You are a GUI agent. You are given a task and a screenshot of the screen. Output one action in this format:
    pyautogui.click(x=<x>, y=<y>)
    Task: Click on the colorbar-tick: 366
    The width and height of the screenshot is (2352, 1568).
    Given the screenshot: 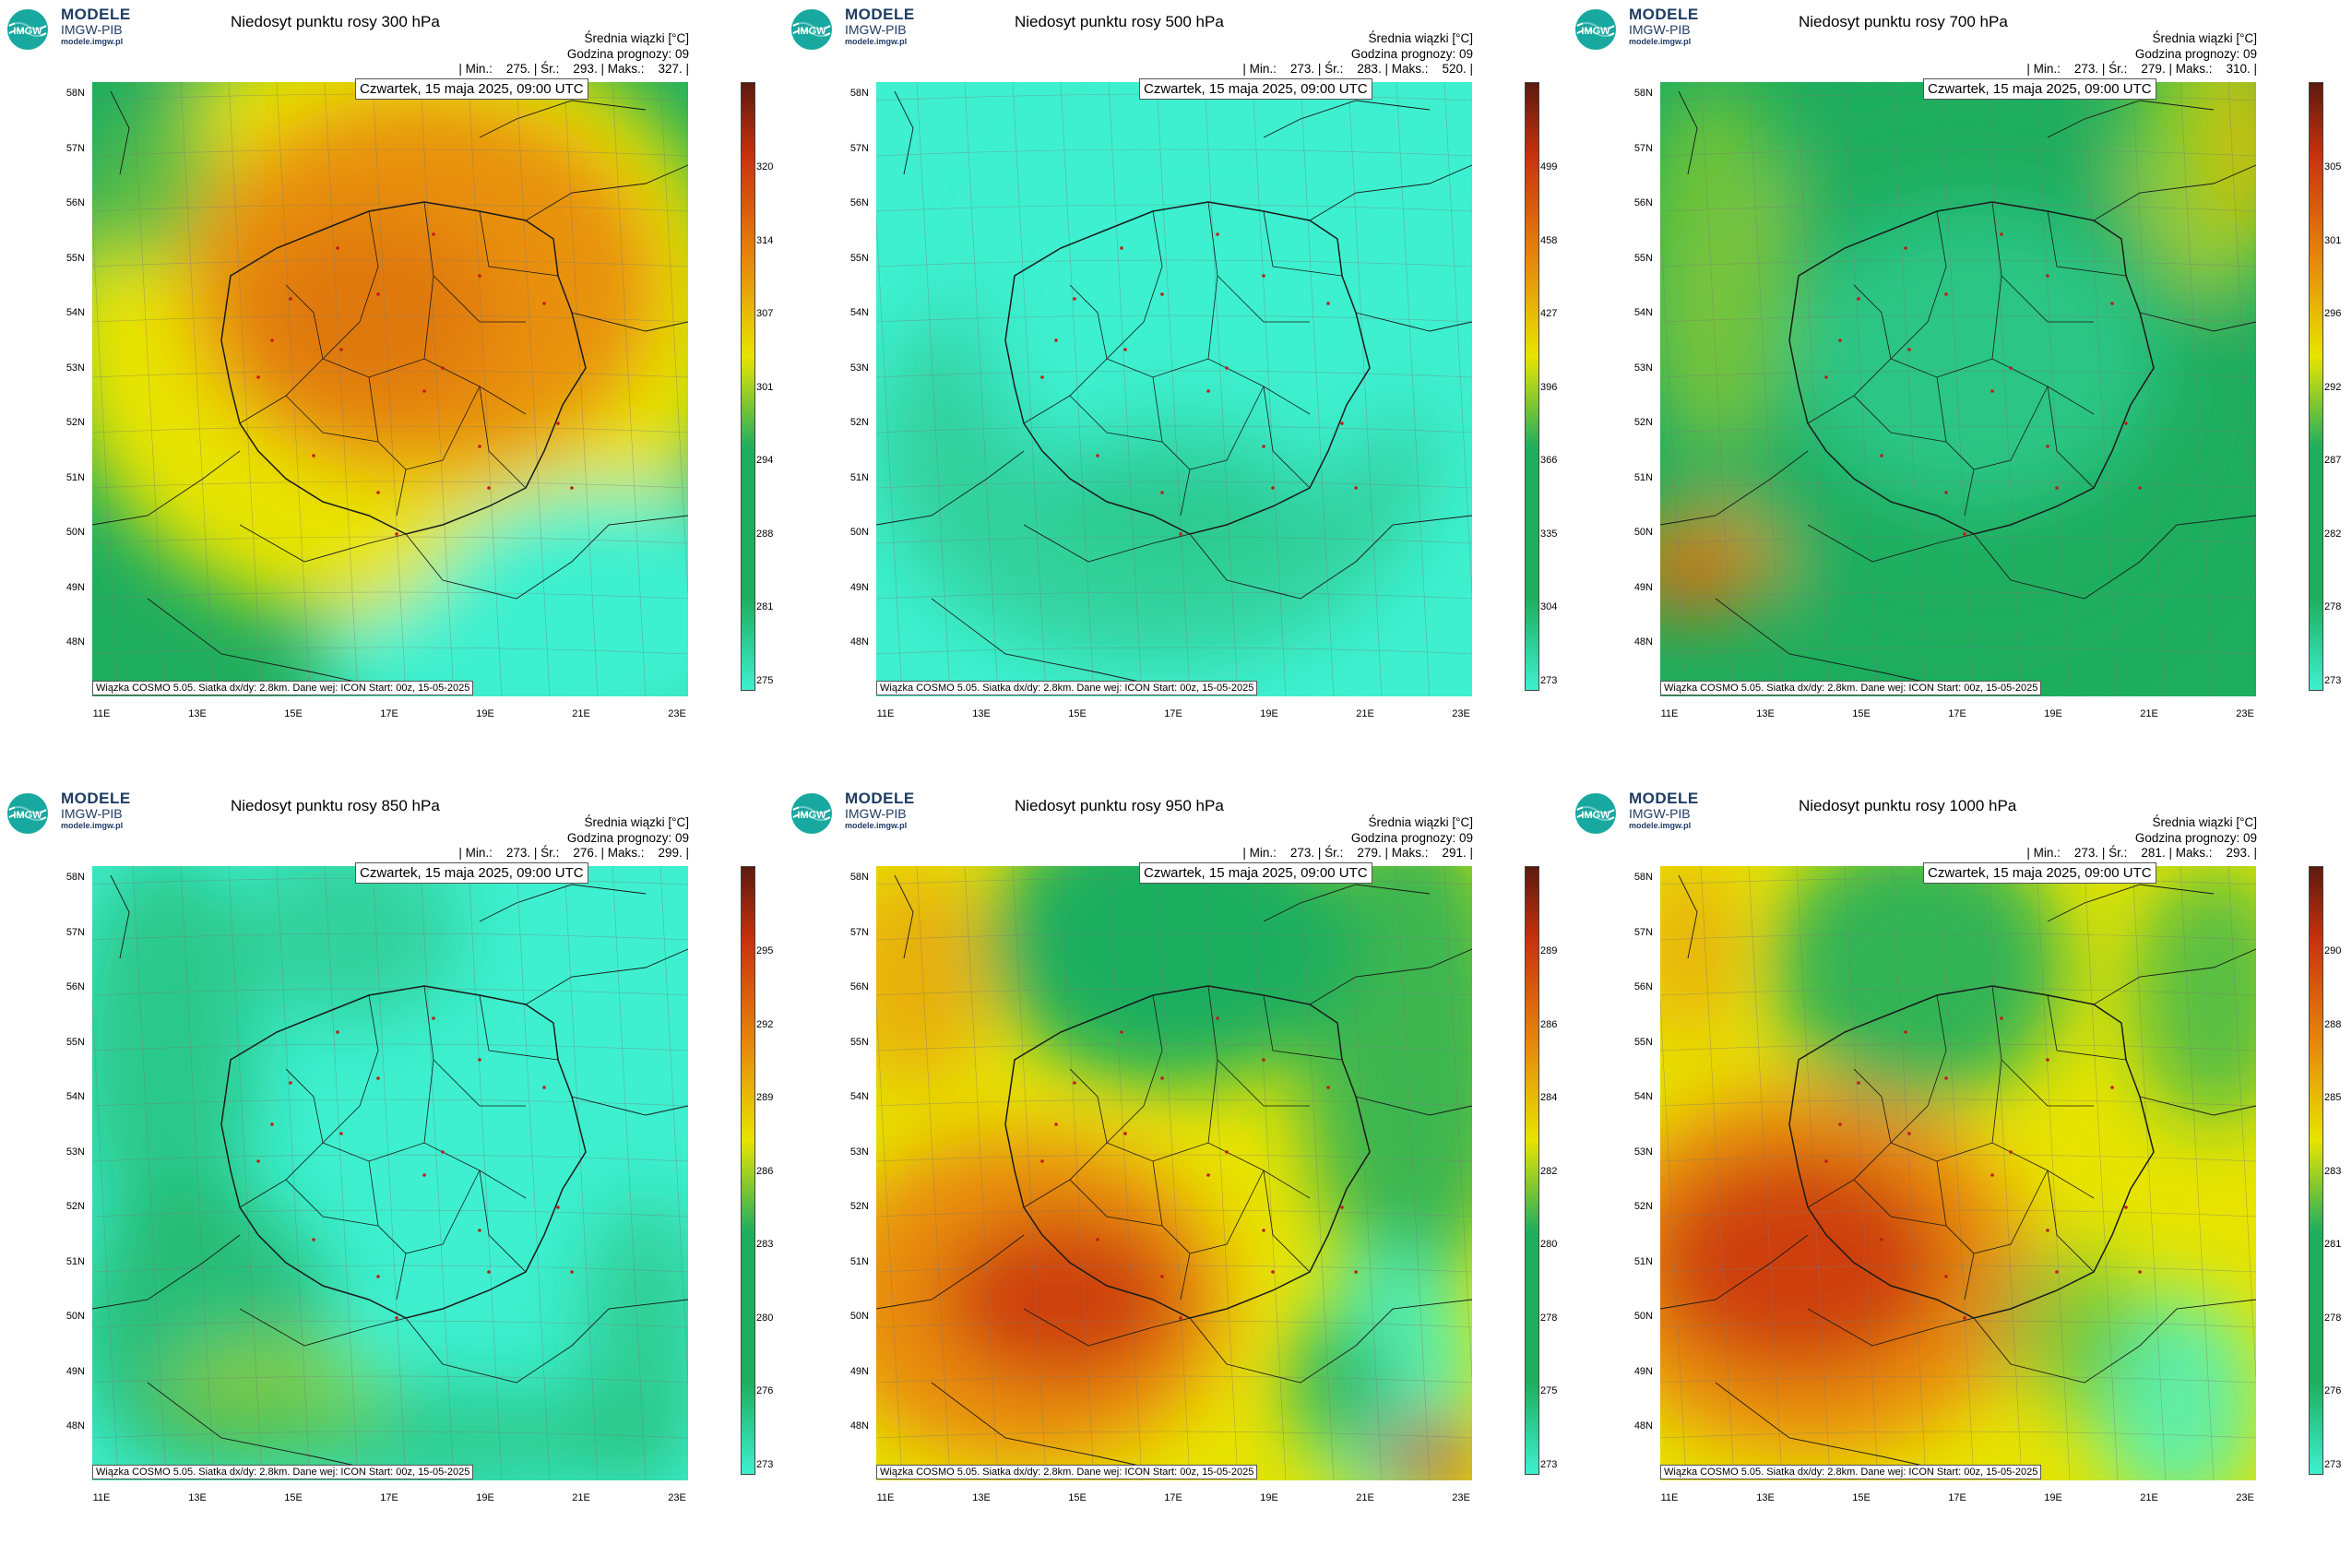 What is the action you would take?
    pyautogui.click(x=1549, y=460)
    